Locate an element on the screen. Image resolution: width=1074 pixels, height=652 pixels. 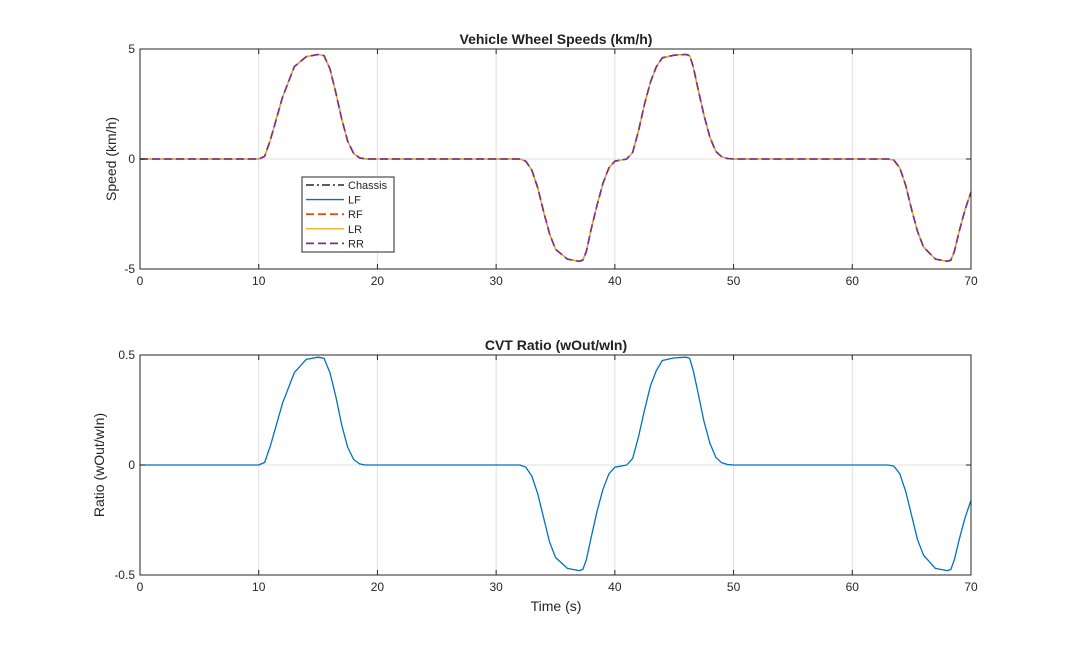
legend-label: RF is located at coordinates (355, 215).